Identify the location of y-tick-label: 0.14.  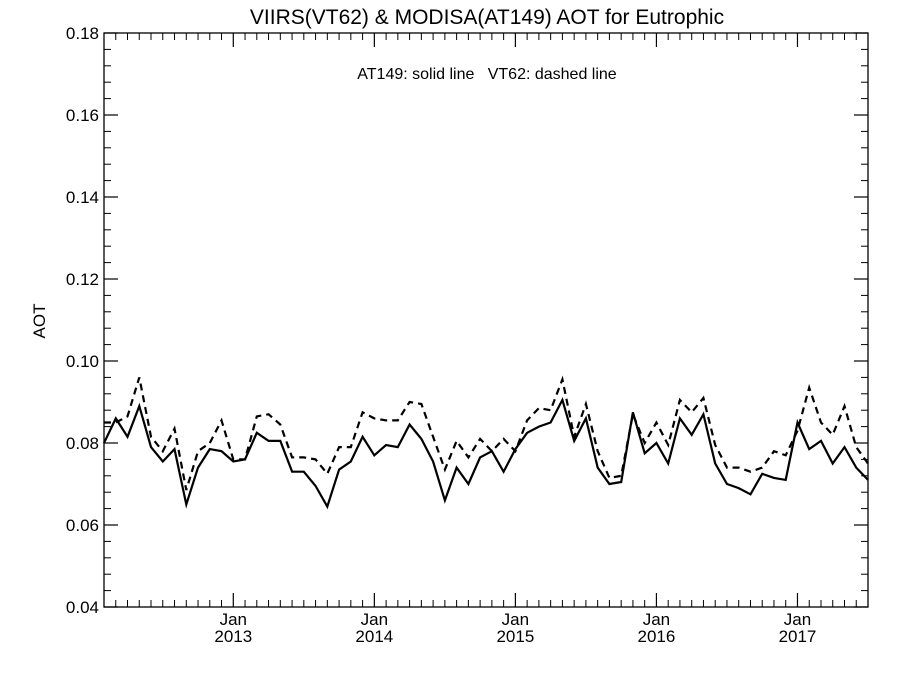
(82, 197).